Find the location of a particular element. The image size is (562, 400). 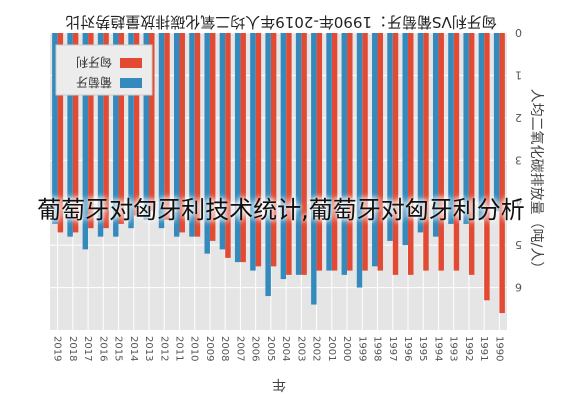

legend-swatch-hungary is located at coordinates (131, 63).